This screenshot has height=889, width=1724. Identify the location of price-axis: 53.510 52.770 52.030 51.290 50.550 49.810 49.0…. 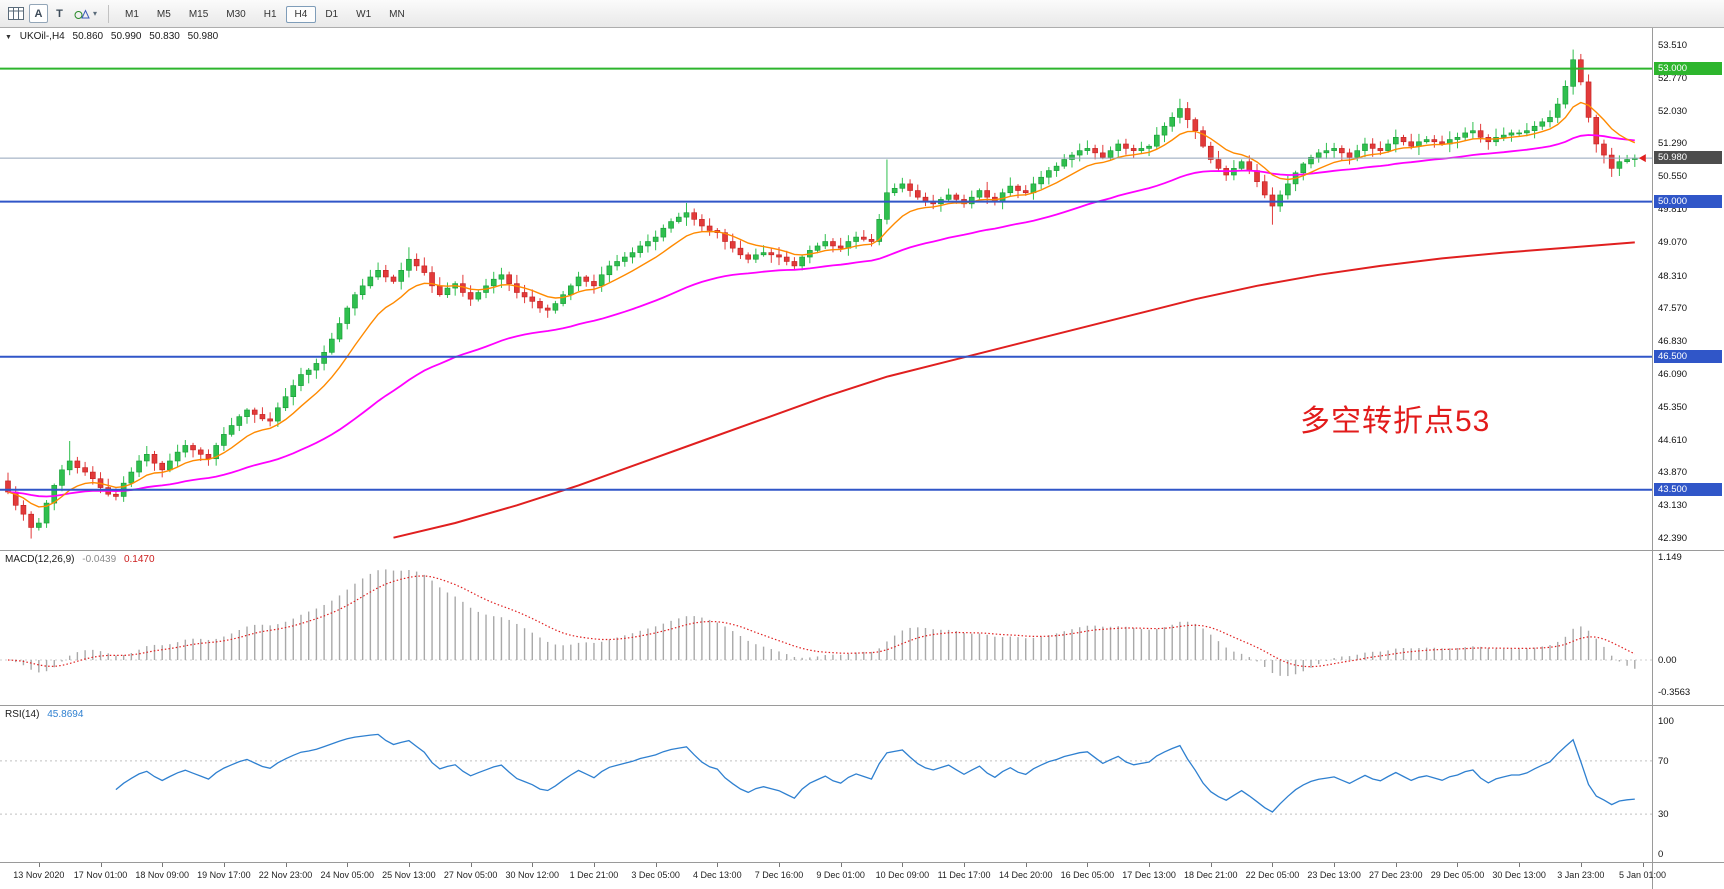
(1688, 289).